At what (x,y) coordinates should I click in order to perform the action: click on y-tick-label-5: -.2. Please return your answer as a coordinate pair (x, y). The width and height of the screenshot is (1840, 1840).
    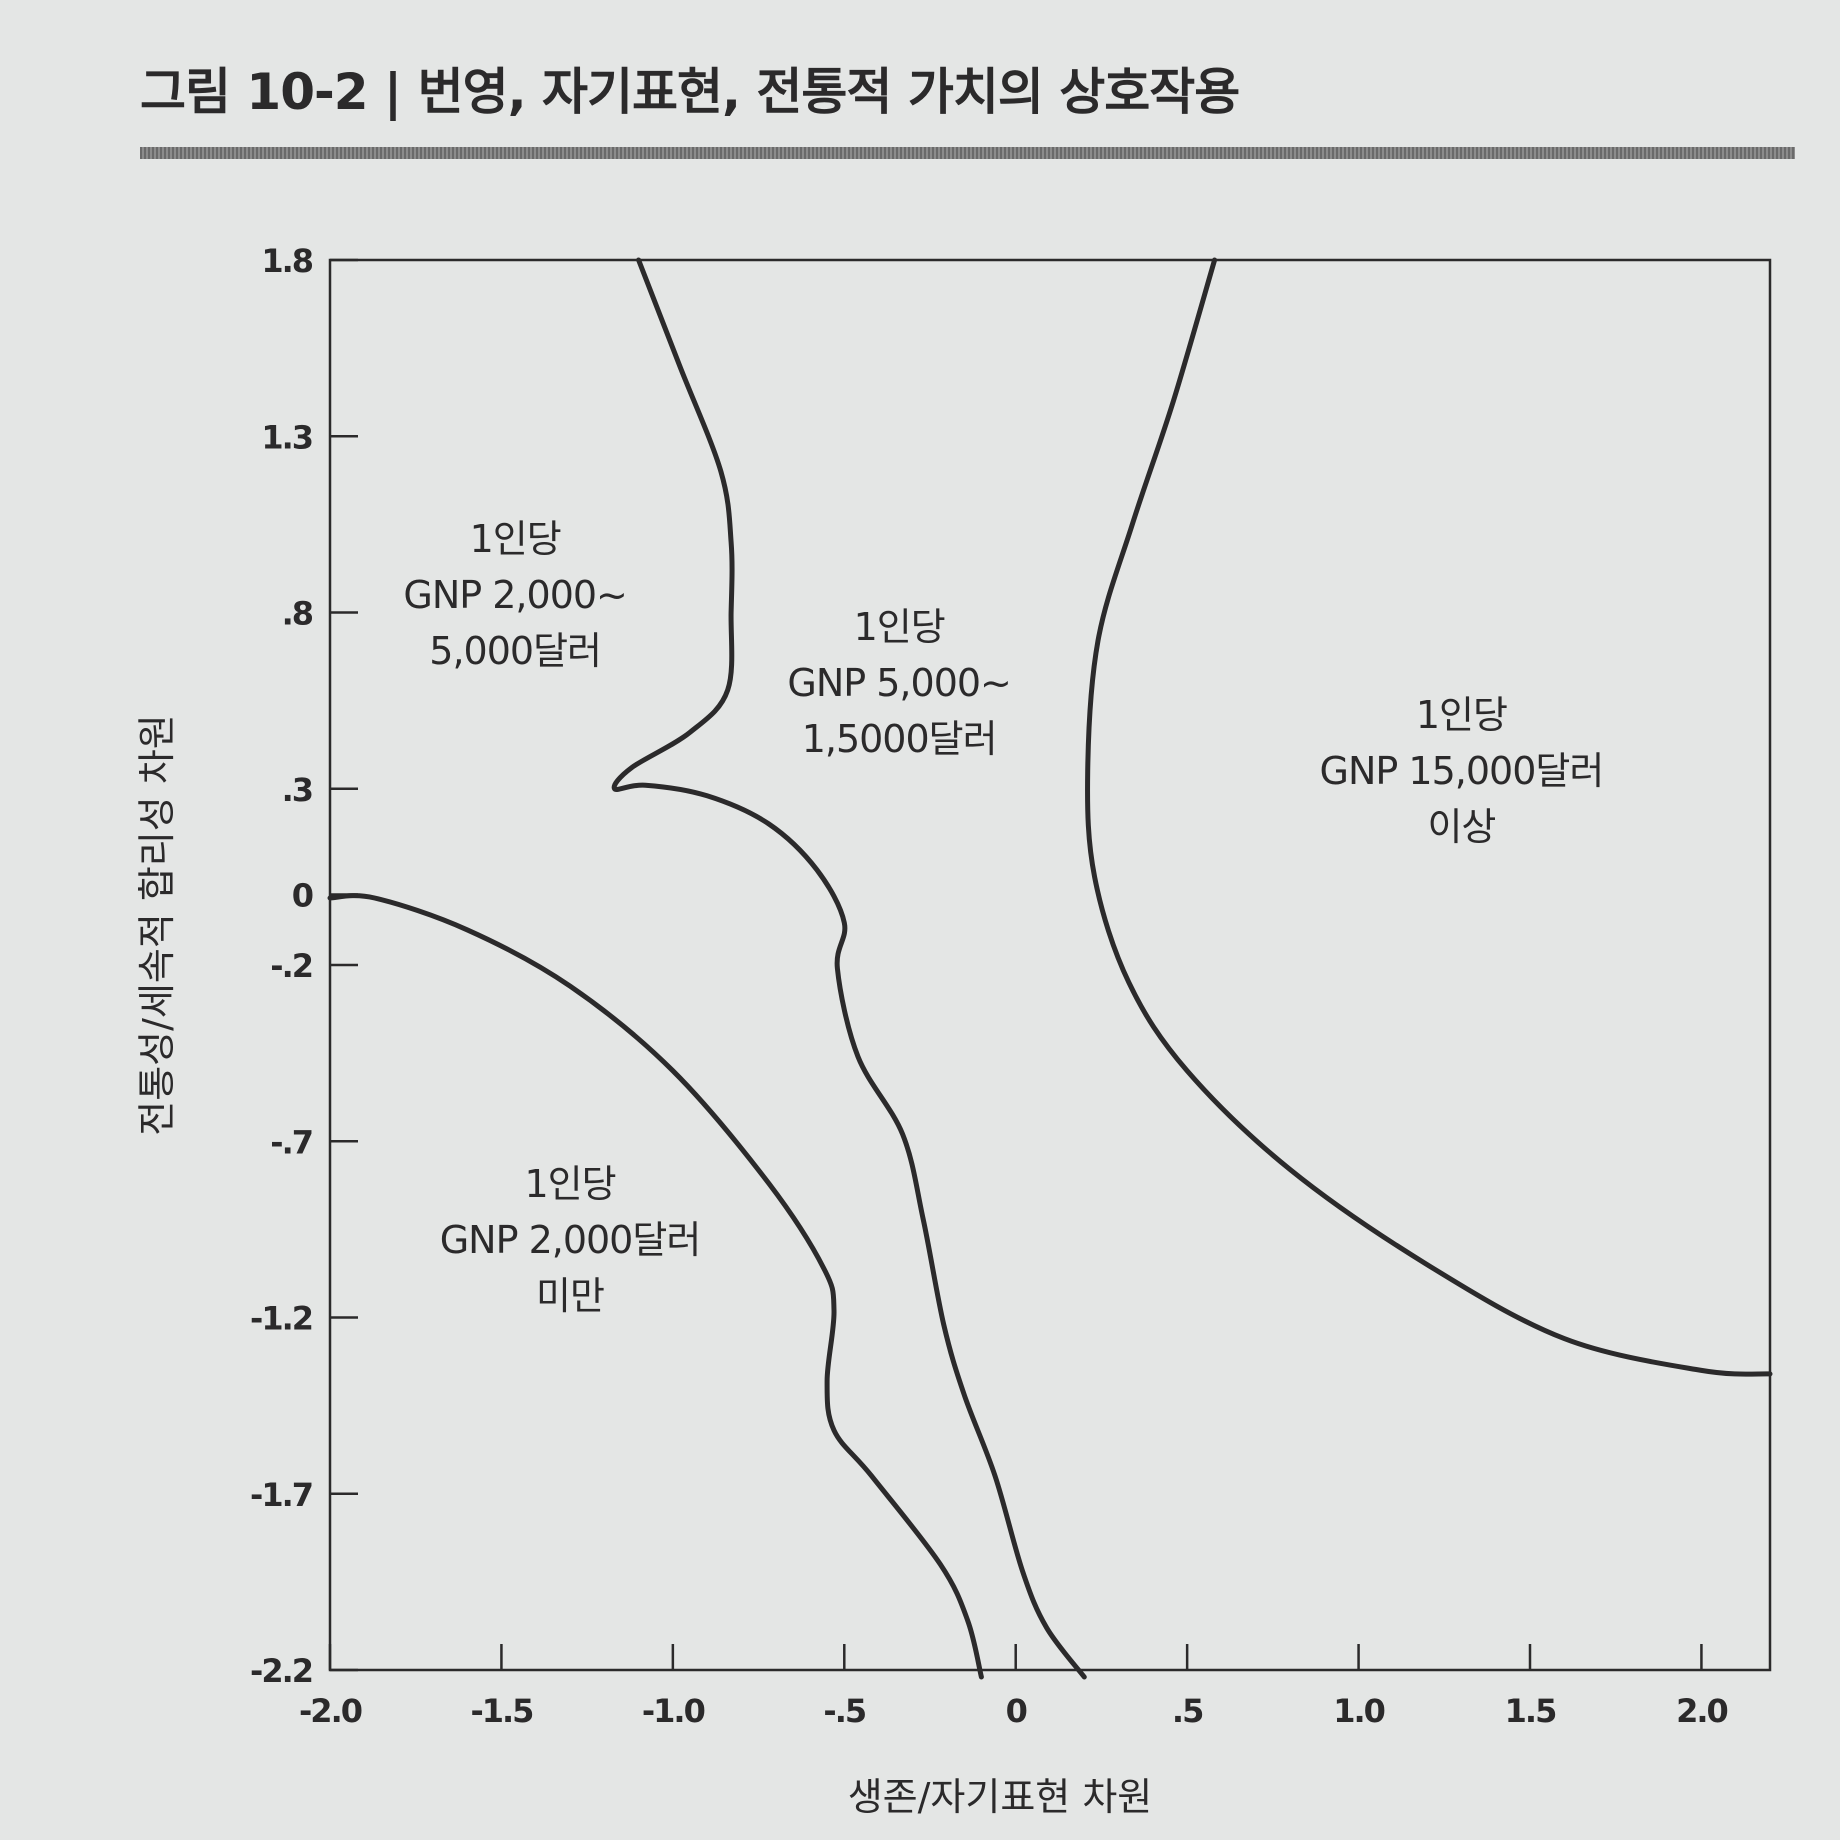
    Looking at the image, I should click on (291, 966).